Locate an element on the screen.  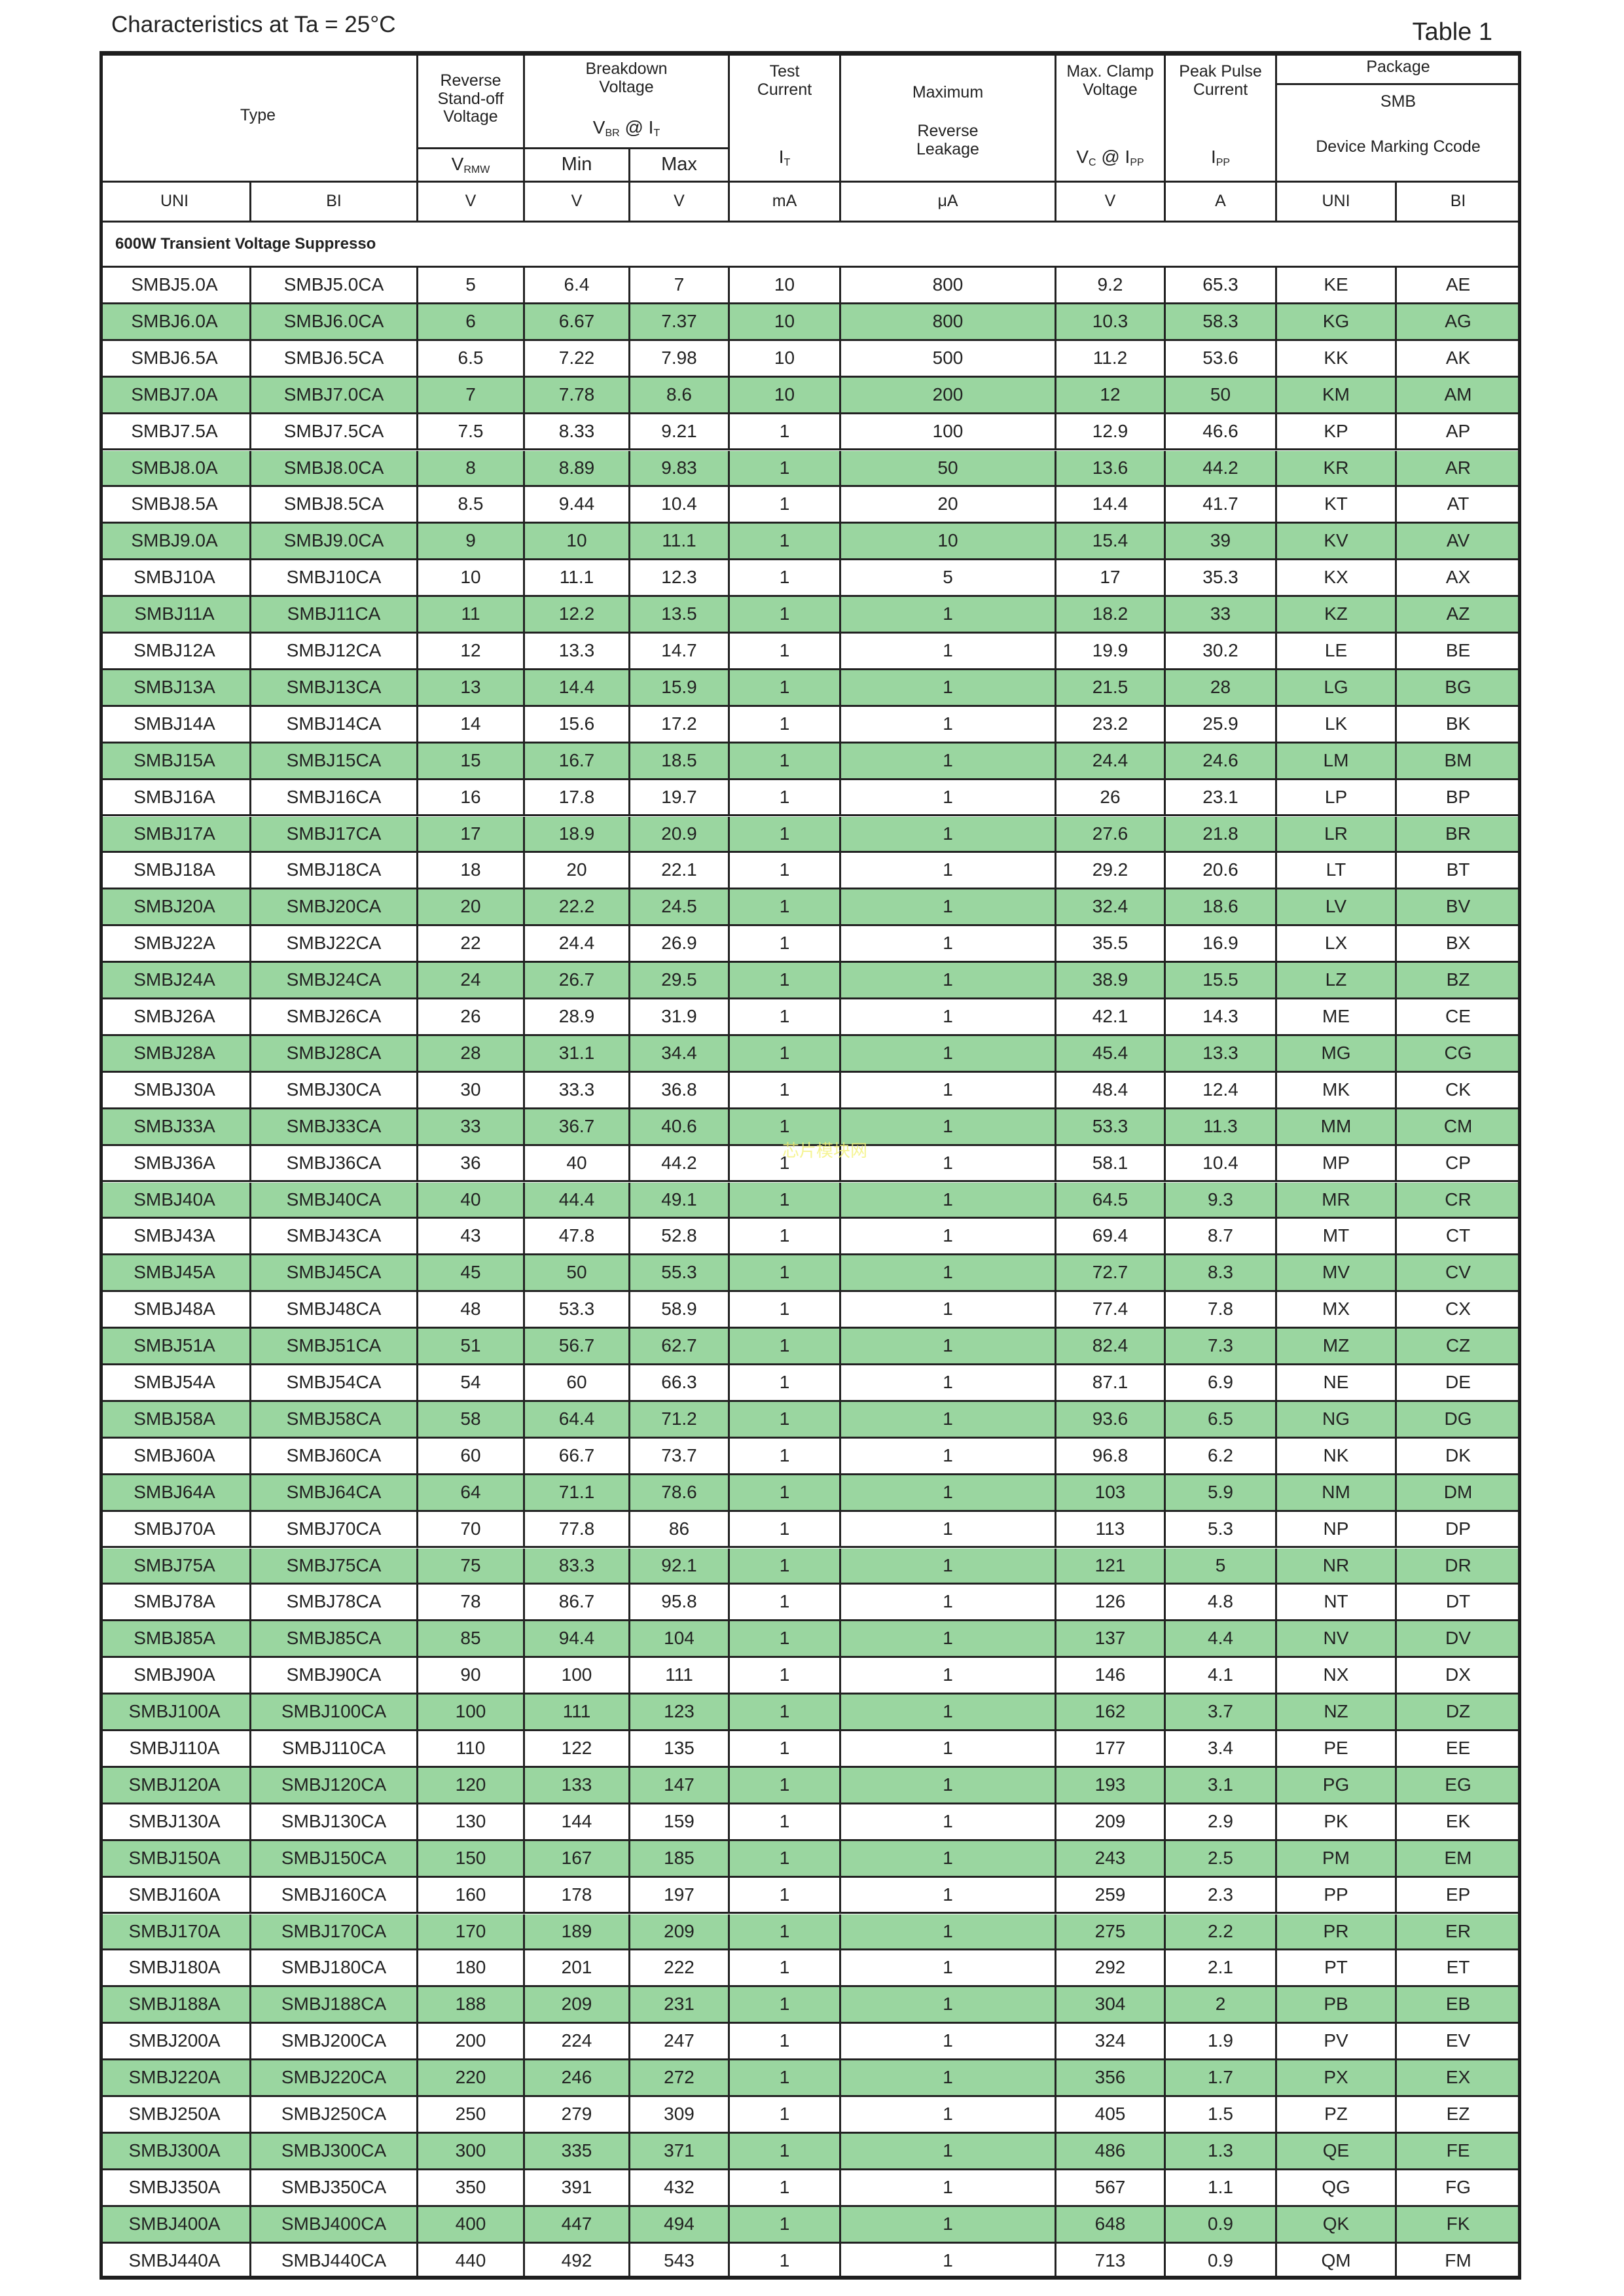
cell-text: KZ is located at coordinates (1336, 613).